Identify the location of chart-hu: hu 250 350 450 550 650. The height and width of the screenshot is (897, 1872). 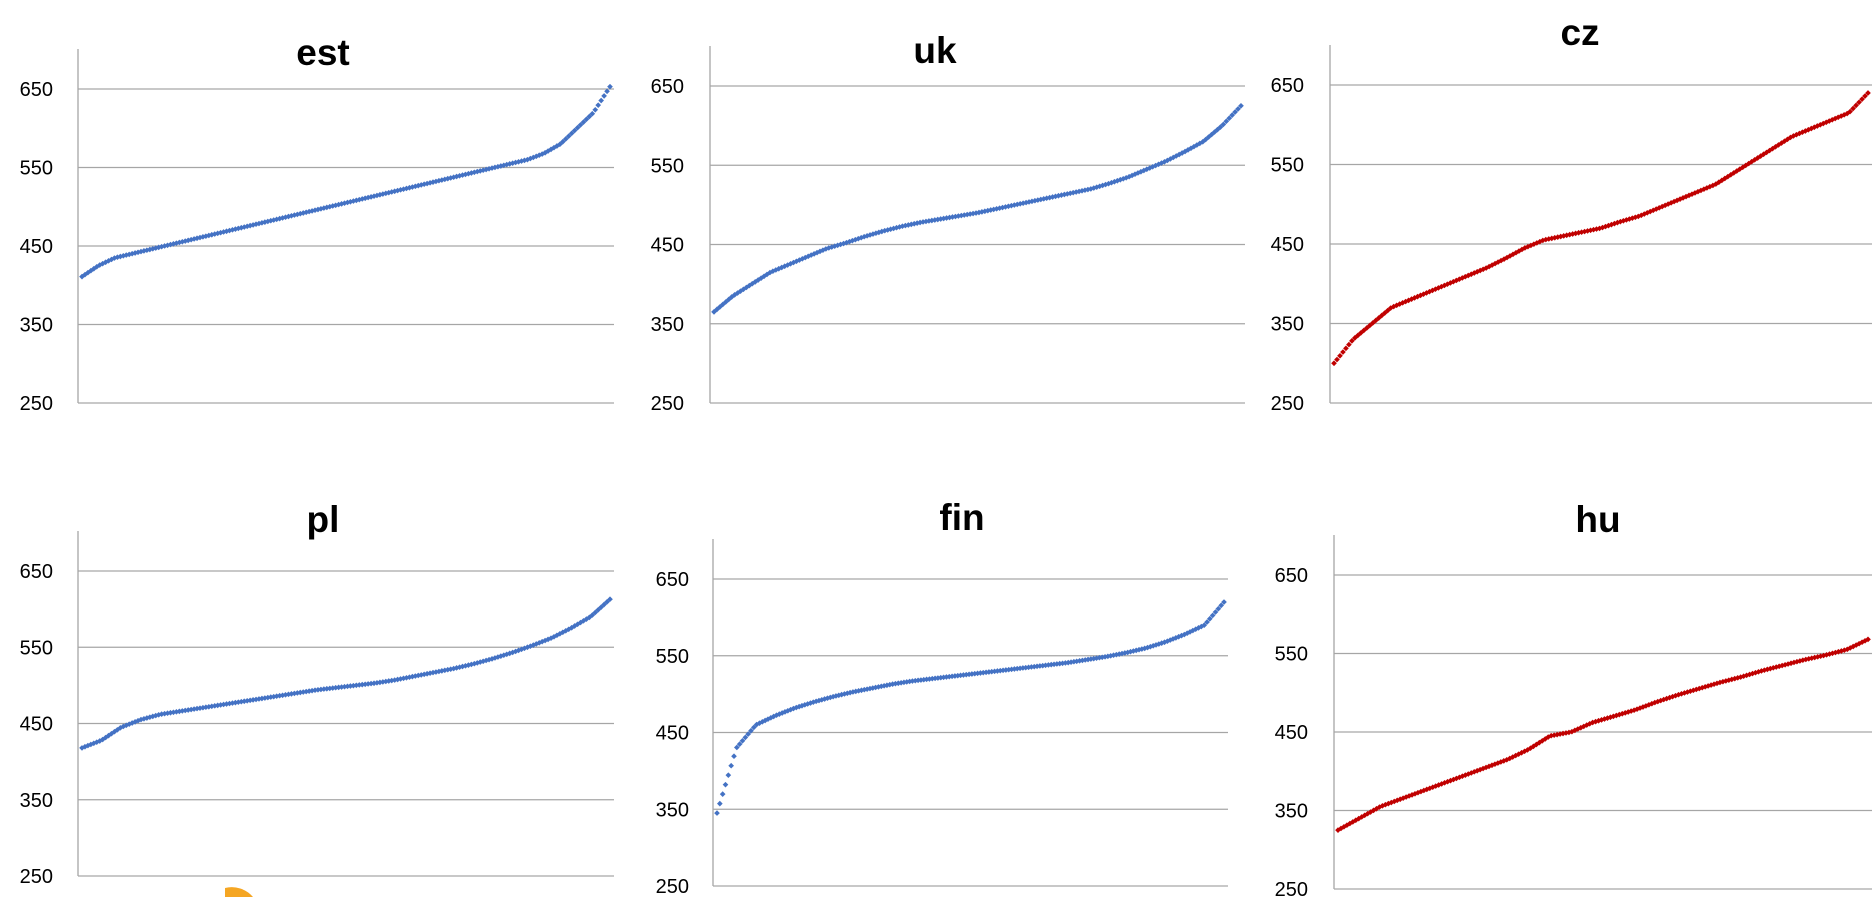
(1573, 698).